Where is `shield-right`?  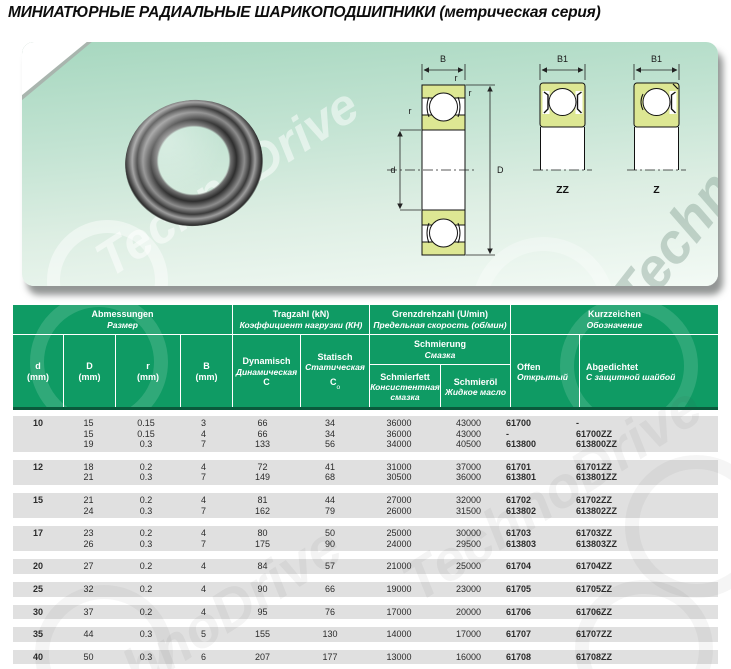
shield-right is located at coordinates (673, 102).